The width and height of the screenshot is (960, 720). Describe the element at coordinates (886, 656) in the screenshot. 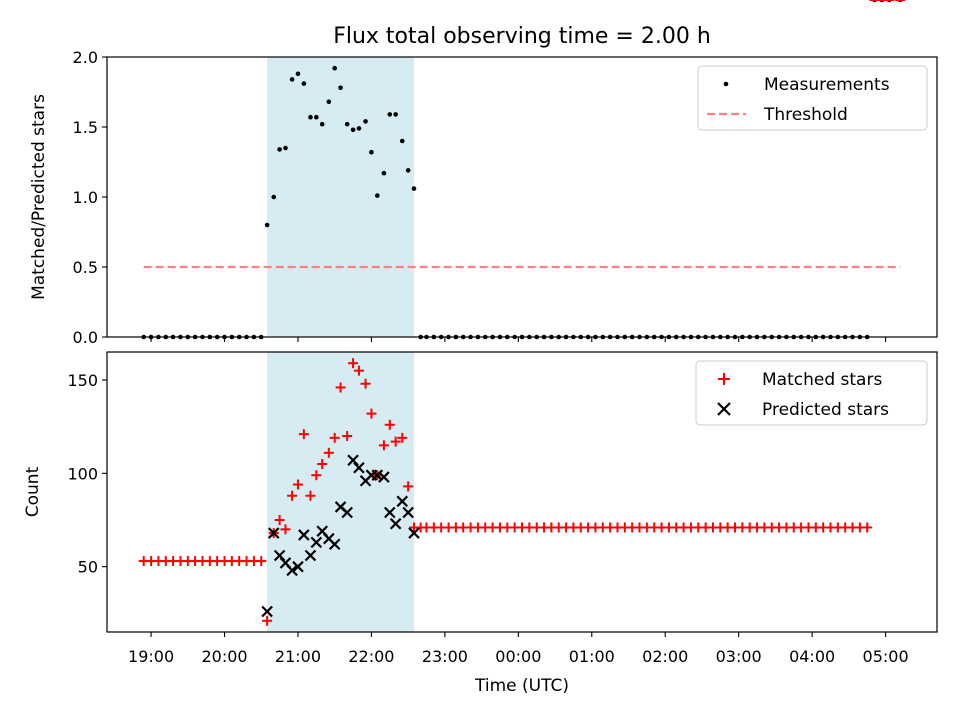

I see `x-tick-label: 05:00` at that location.